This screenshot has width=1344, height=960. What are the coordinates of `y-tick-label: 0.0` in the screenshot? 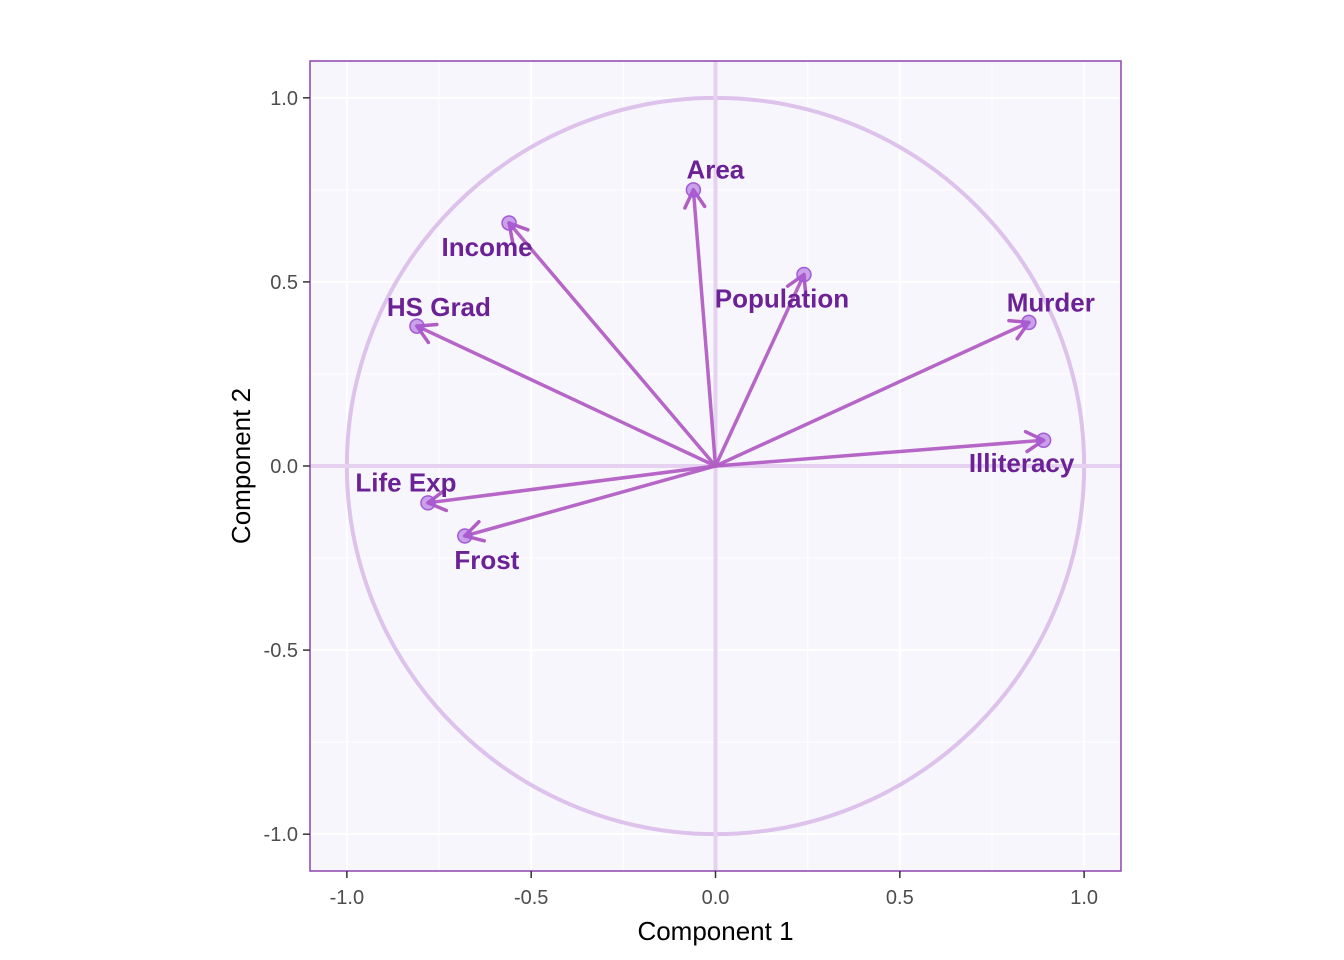 It's located at (284, 467).